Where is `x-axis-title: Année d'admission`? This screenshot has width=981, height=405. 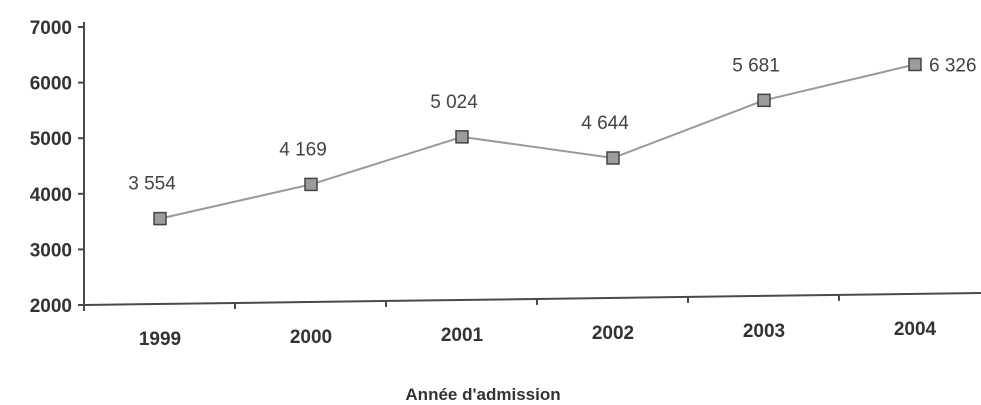
x-axis-title: Année d'admission is located at coordinates (482, 394).